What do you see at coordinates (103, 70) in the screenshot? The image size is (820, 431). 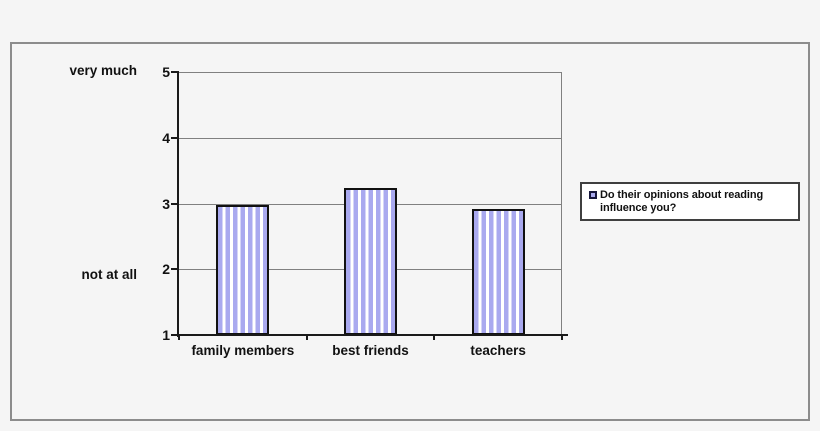 I see `y-axis-annotation-very-much: very much` at bounding box center [103, 70].